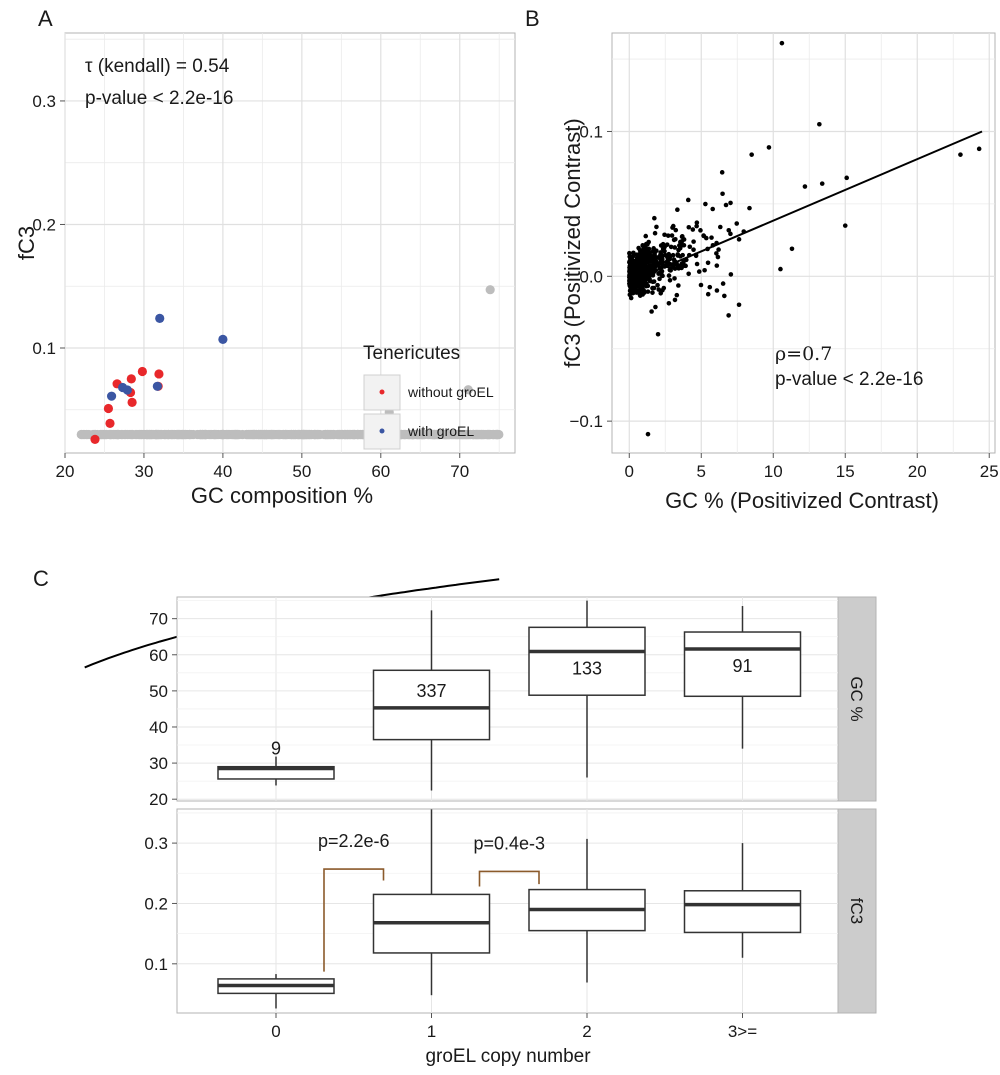 This screenshot has height=1075, width=1000. I want to click on sample-count-label: 91, so click(742, 666).